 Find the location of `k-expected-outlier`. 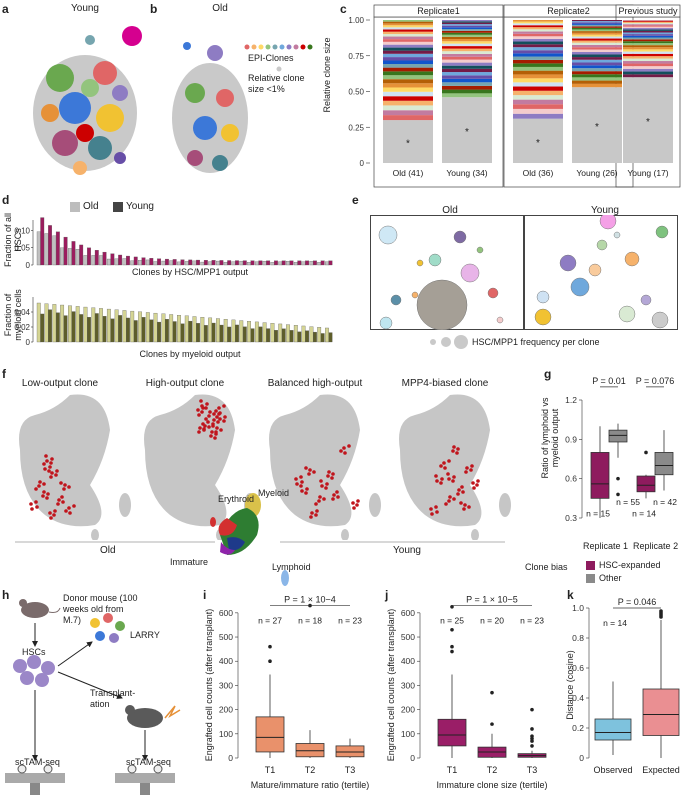

k-expected-outlier is located at coordinates (661, 611).